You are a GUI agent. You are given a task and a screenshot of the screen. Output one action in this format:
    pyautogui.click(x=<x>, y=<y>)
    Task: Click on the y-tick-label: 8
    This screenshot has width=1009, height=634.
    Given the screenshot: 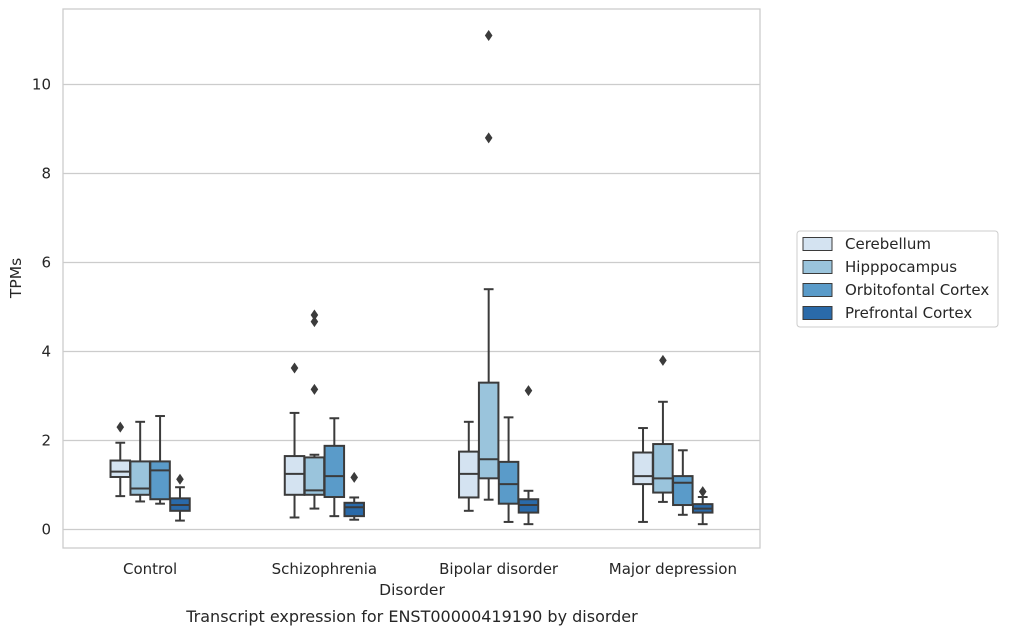 What is the action you would take?
    pyautogui.click(x=46, y=174)
    